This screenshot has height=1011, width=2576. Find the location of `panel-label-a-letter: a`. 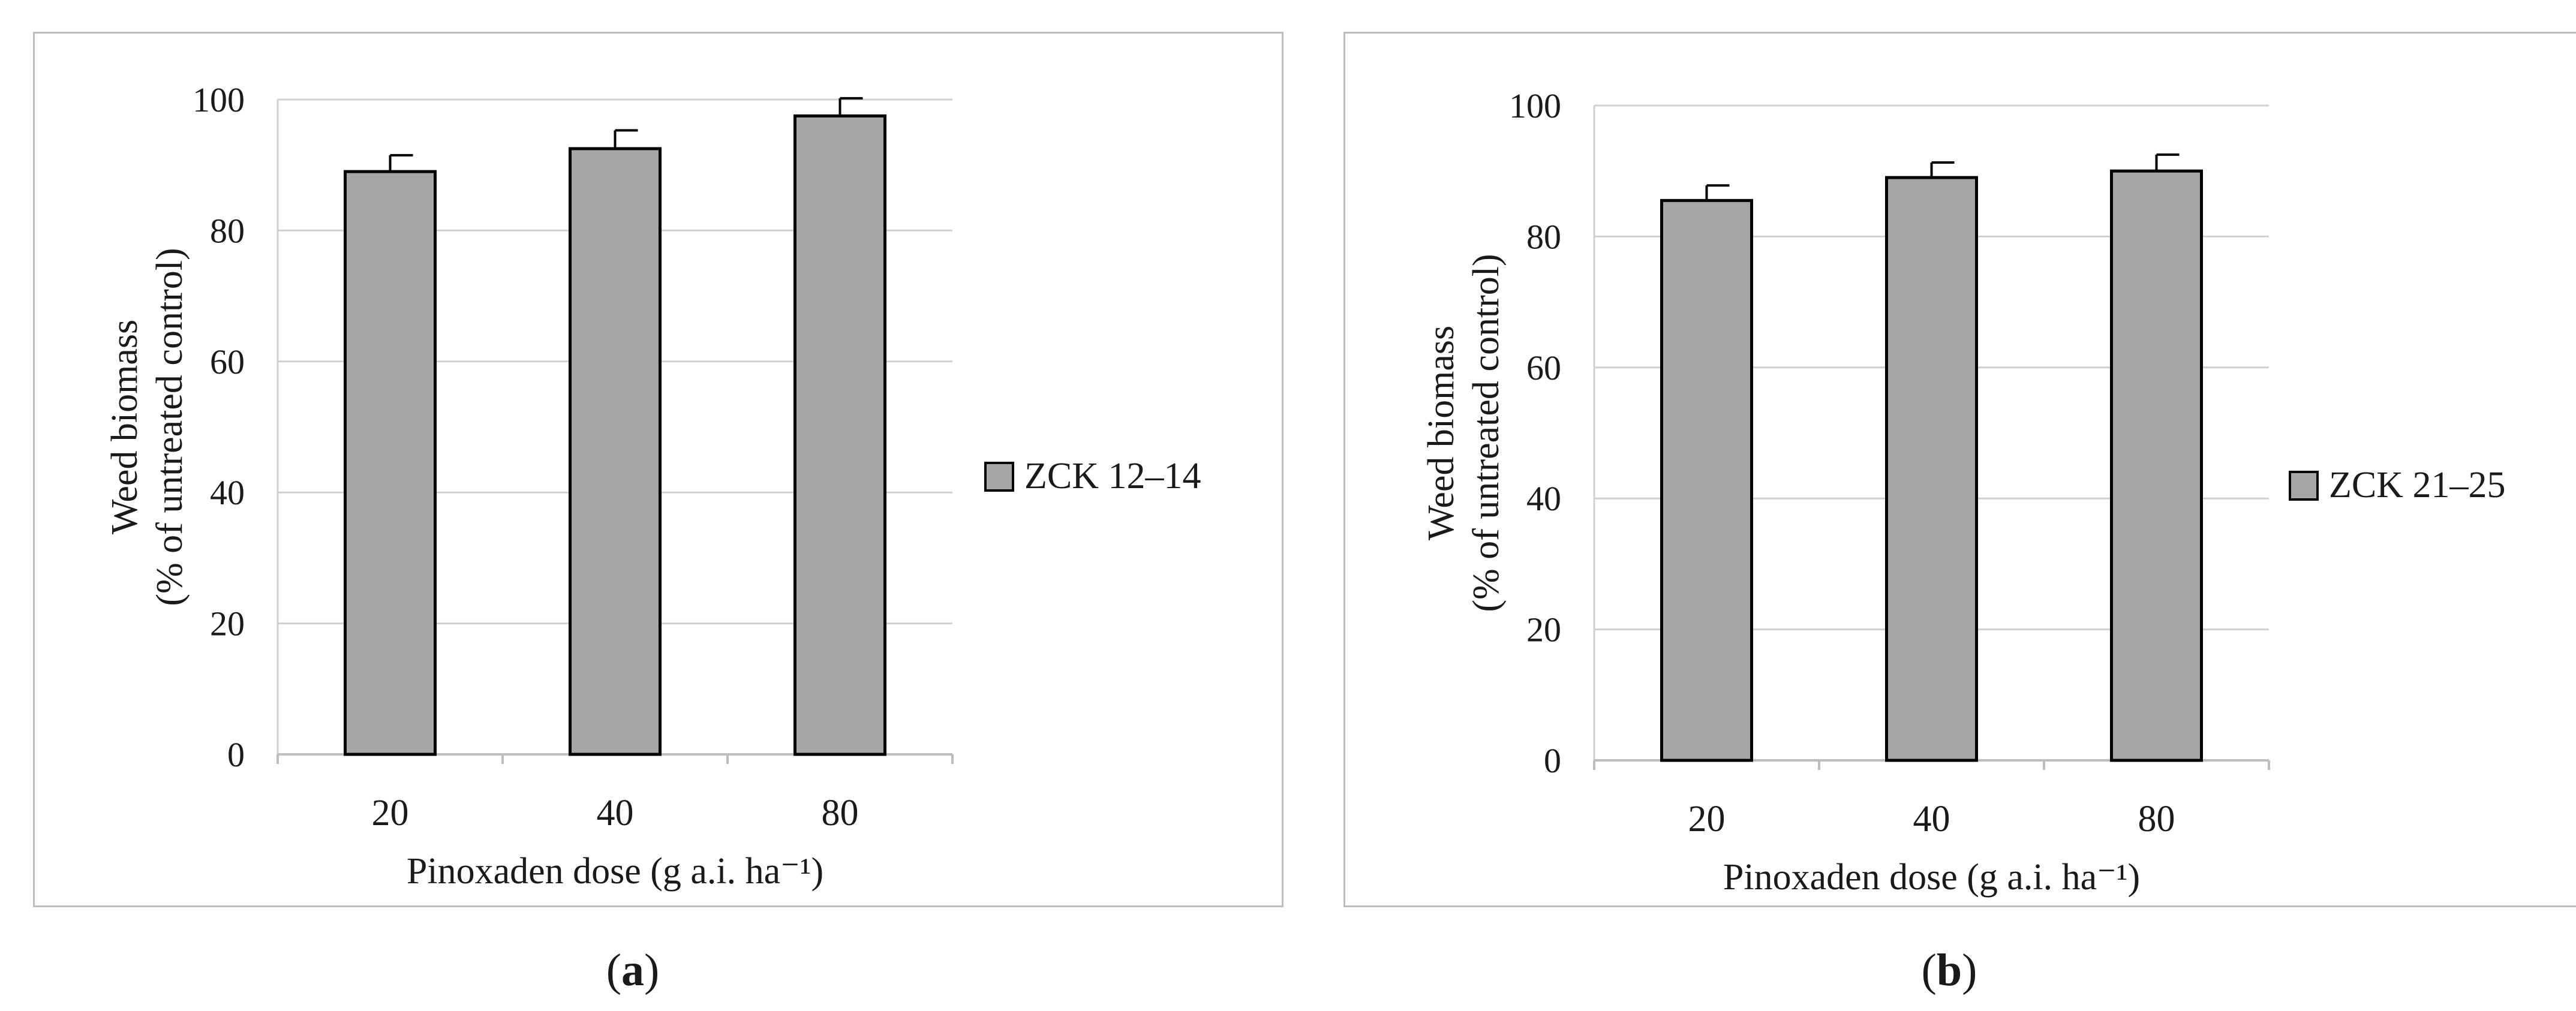

panel-label-a-letter: a is located at coordinates (633, 970).